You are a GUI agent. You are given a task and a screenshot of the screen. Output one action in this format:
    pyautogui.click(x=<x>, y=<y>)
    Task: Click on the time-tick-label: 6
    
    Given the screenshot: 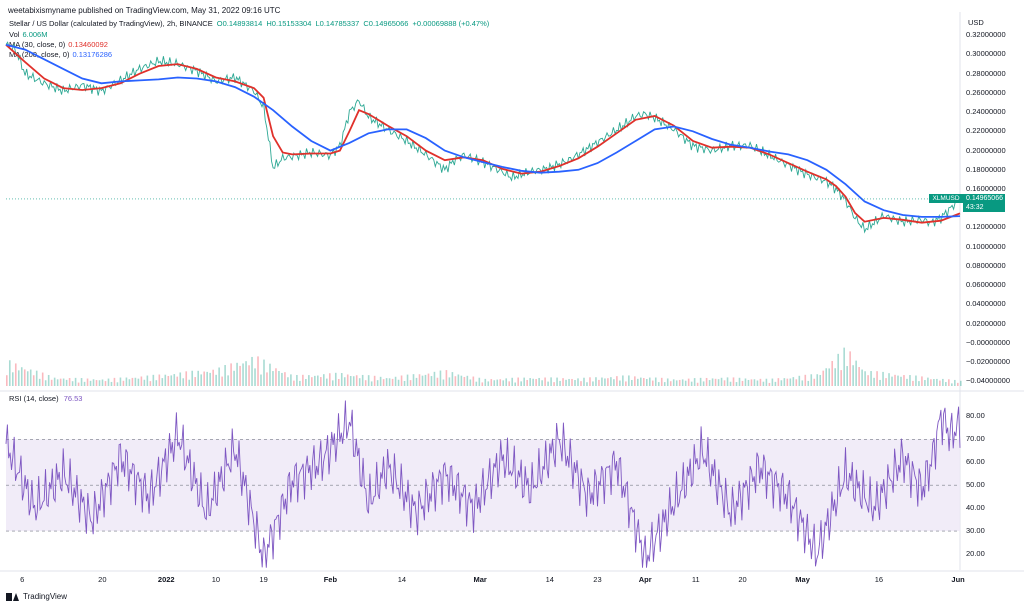 What is the action you would take?
    pyautogui.click(x=22, y=579)
    